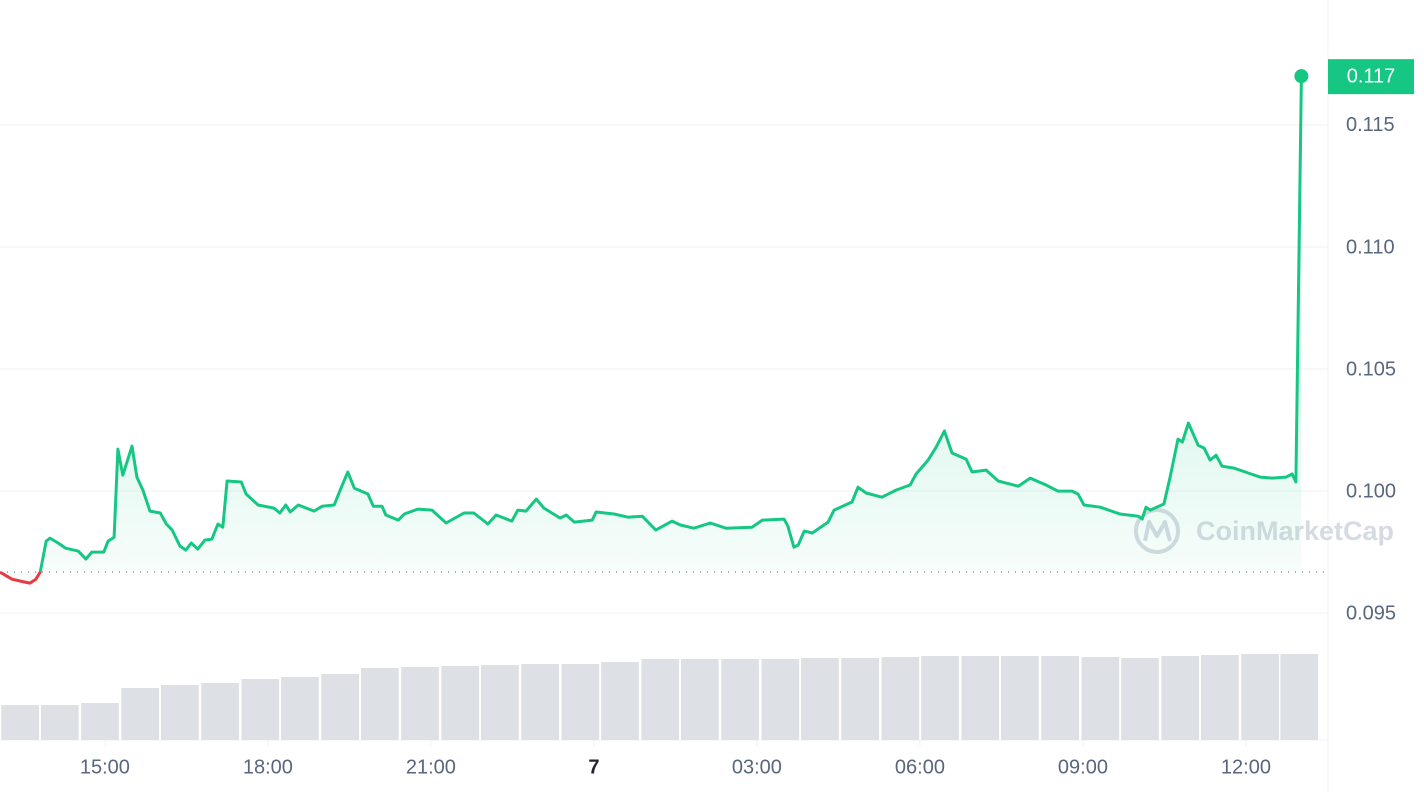 This screenshot has width=1424, height=792. I want to click on y-tick-label: 0.095, so click(1371, 613).